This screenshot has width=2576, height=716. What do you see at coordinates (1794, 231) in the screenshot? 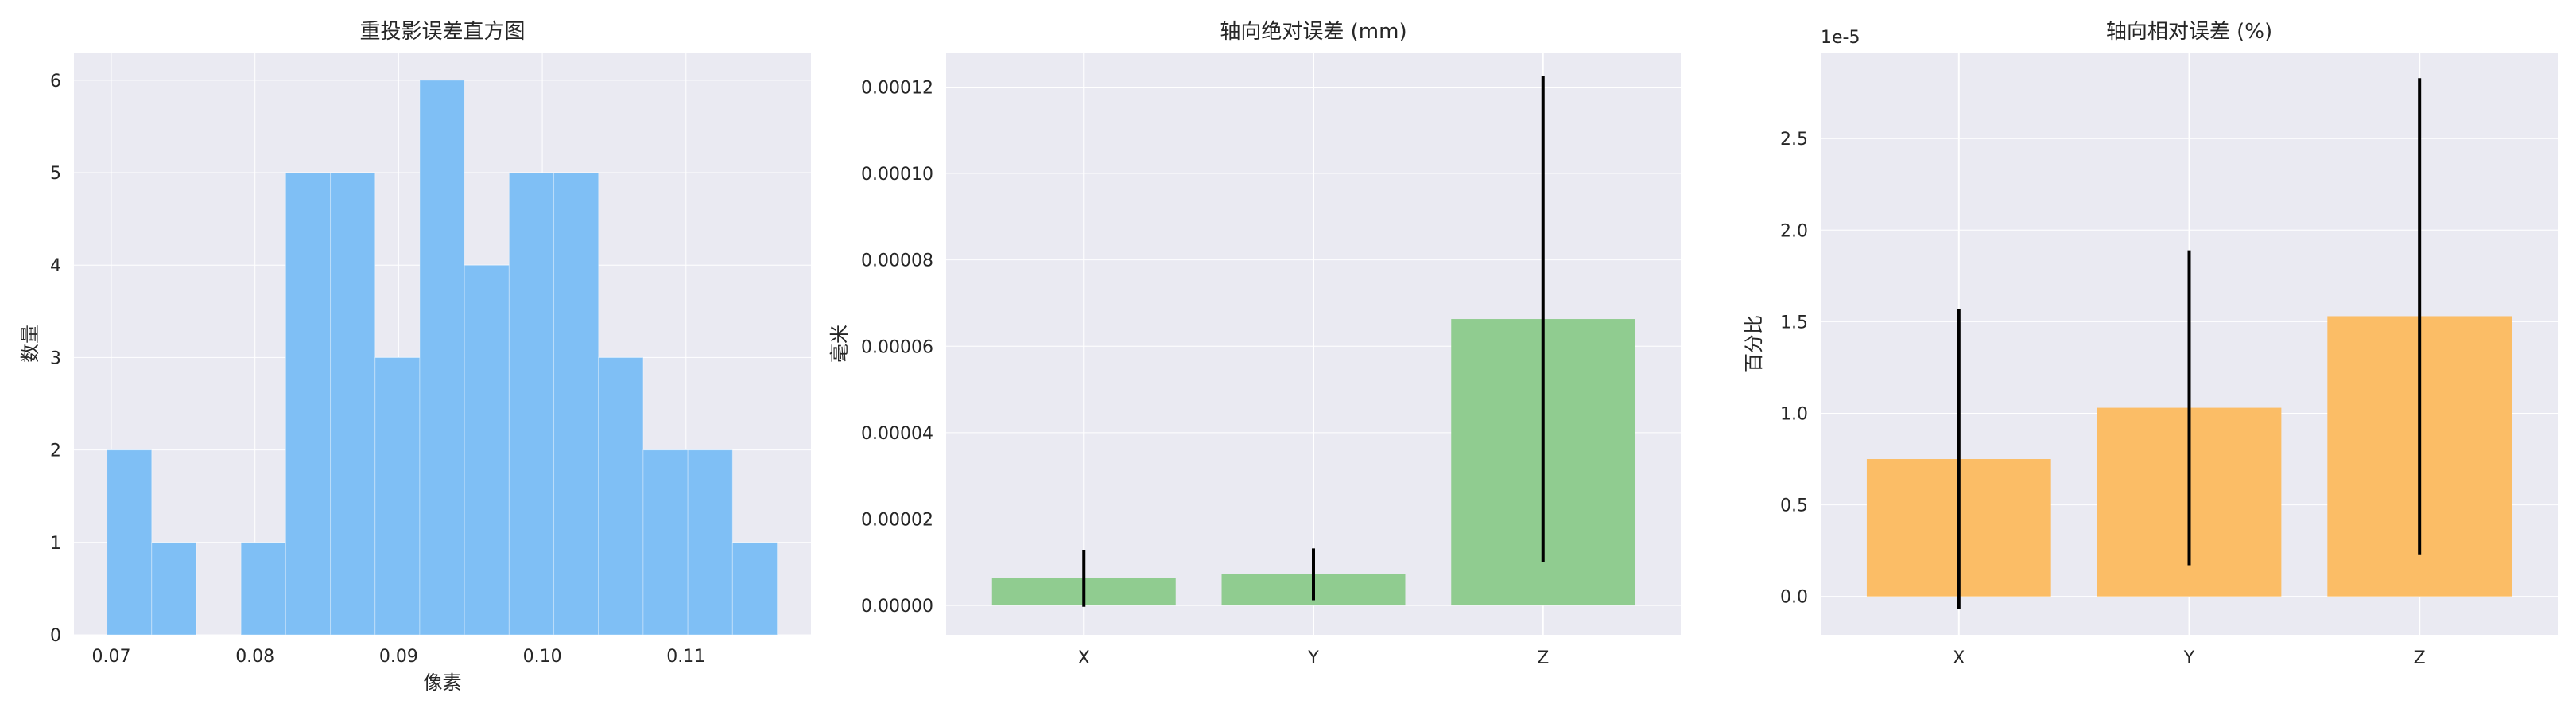
I see `y-tick-label: 2.0` at bounding box center [1794, 231].